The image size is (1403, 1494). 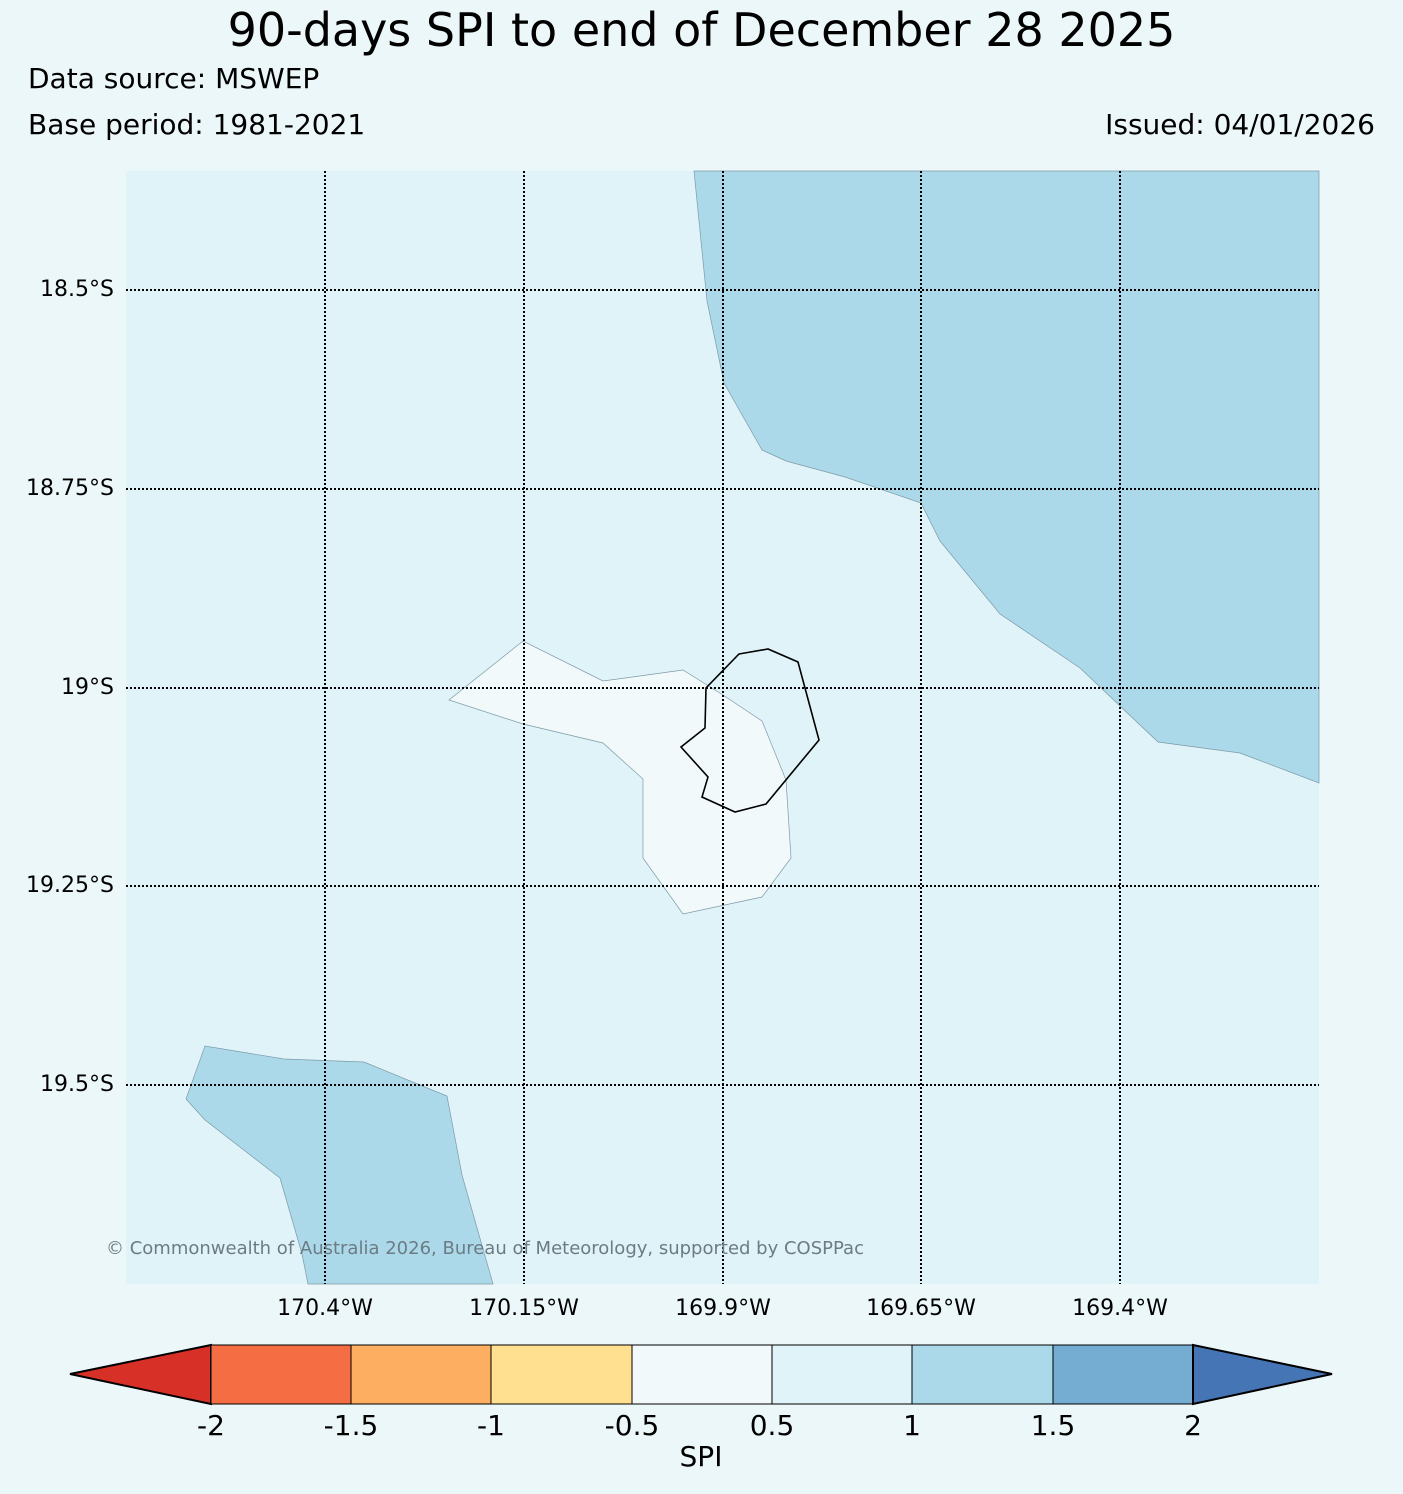 What do you see at coordinates (339, 1165) in the screenshot?
I see `region-southwest-wet` at bounding box center [339, 1165].